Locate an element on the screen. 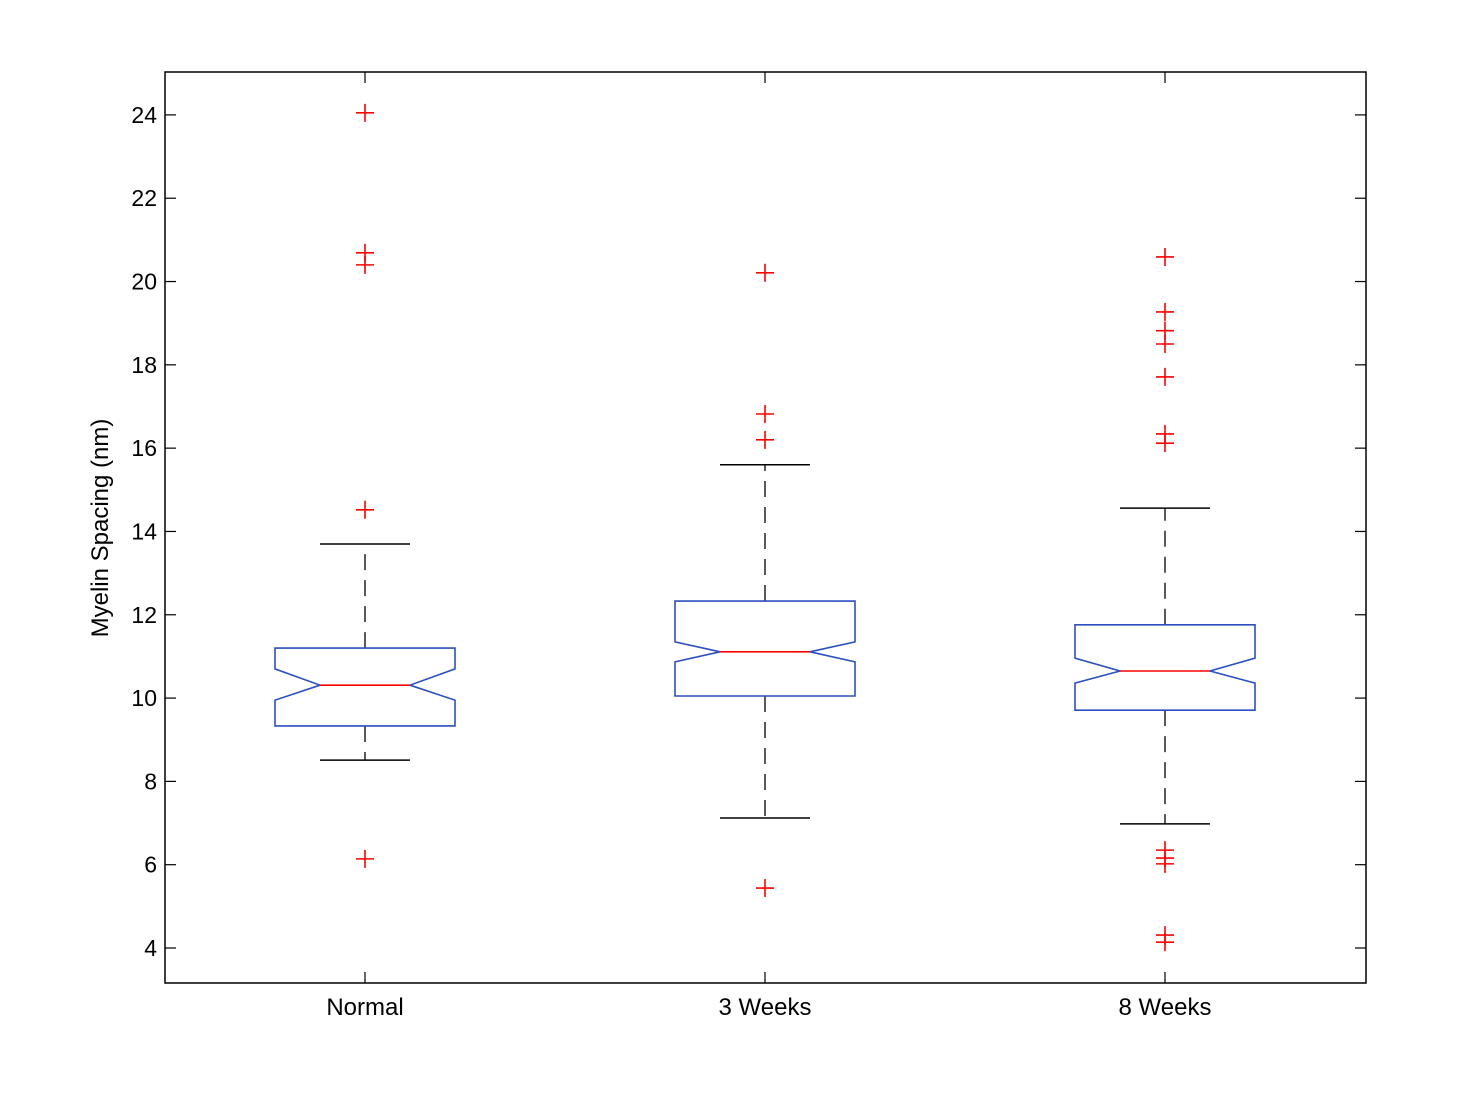 This screenshot has height=1104, width=1475. y-tick-label: 24 is located at coordinates (144, 115).